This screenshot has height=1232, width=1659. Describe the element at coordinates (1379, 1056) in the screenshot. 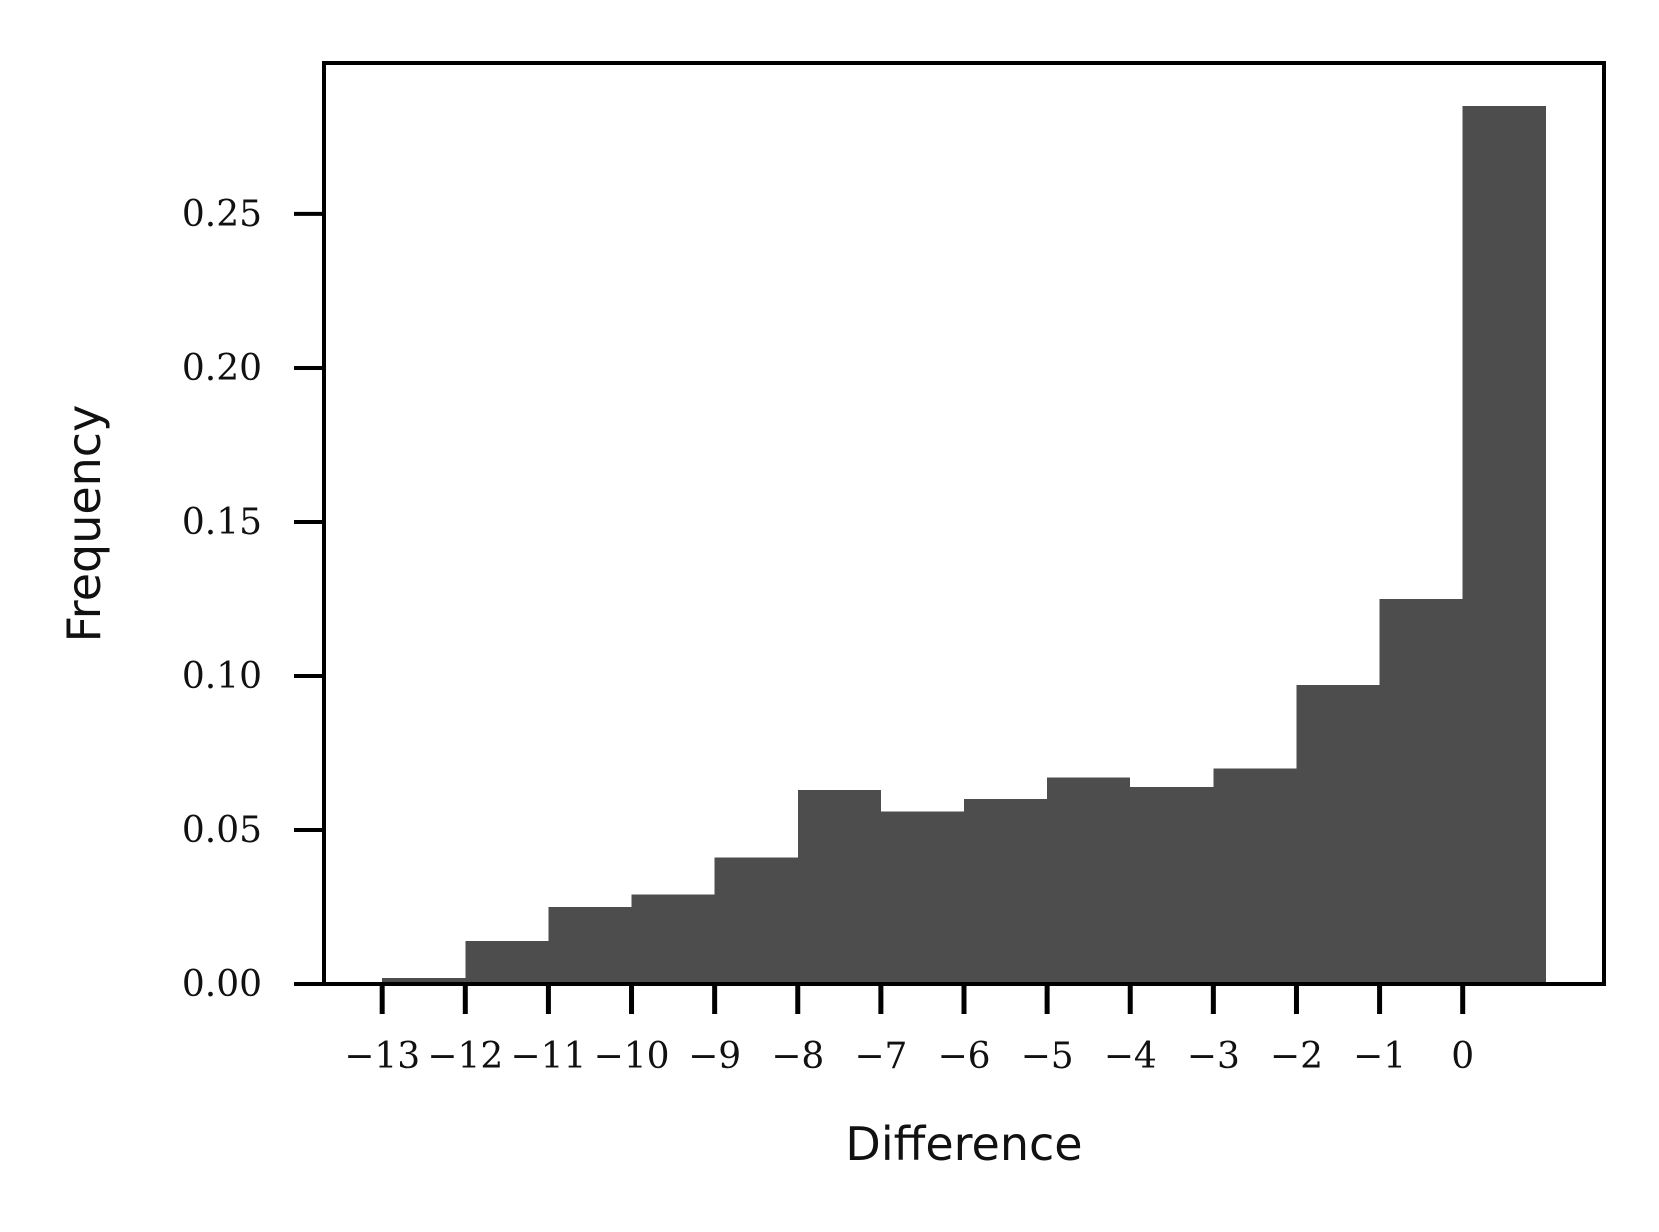

I see `x-tick-label: −1` at that location.